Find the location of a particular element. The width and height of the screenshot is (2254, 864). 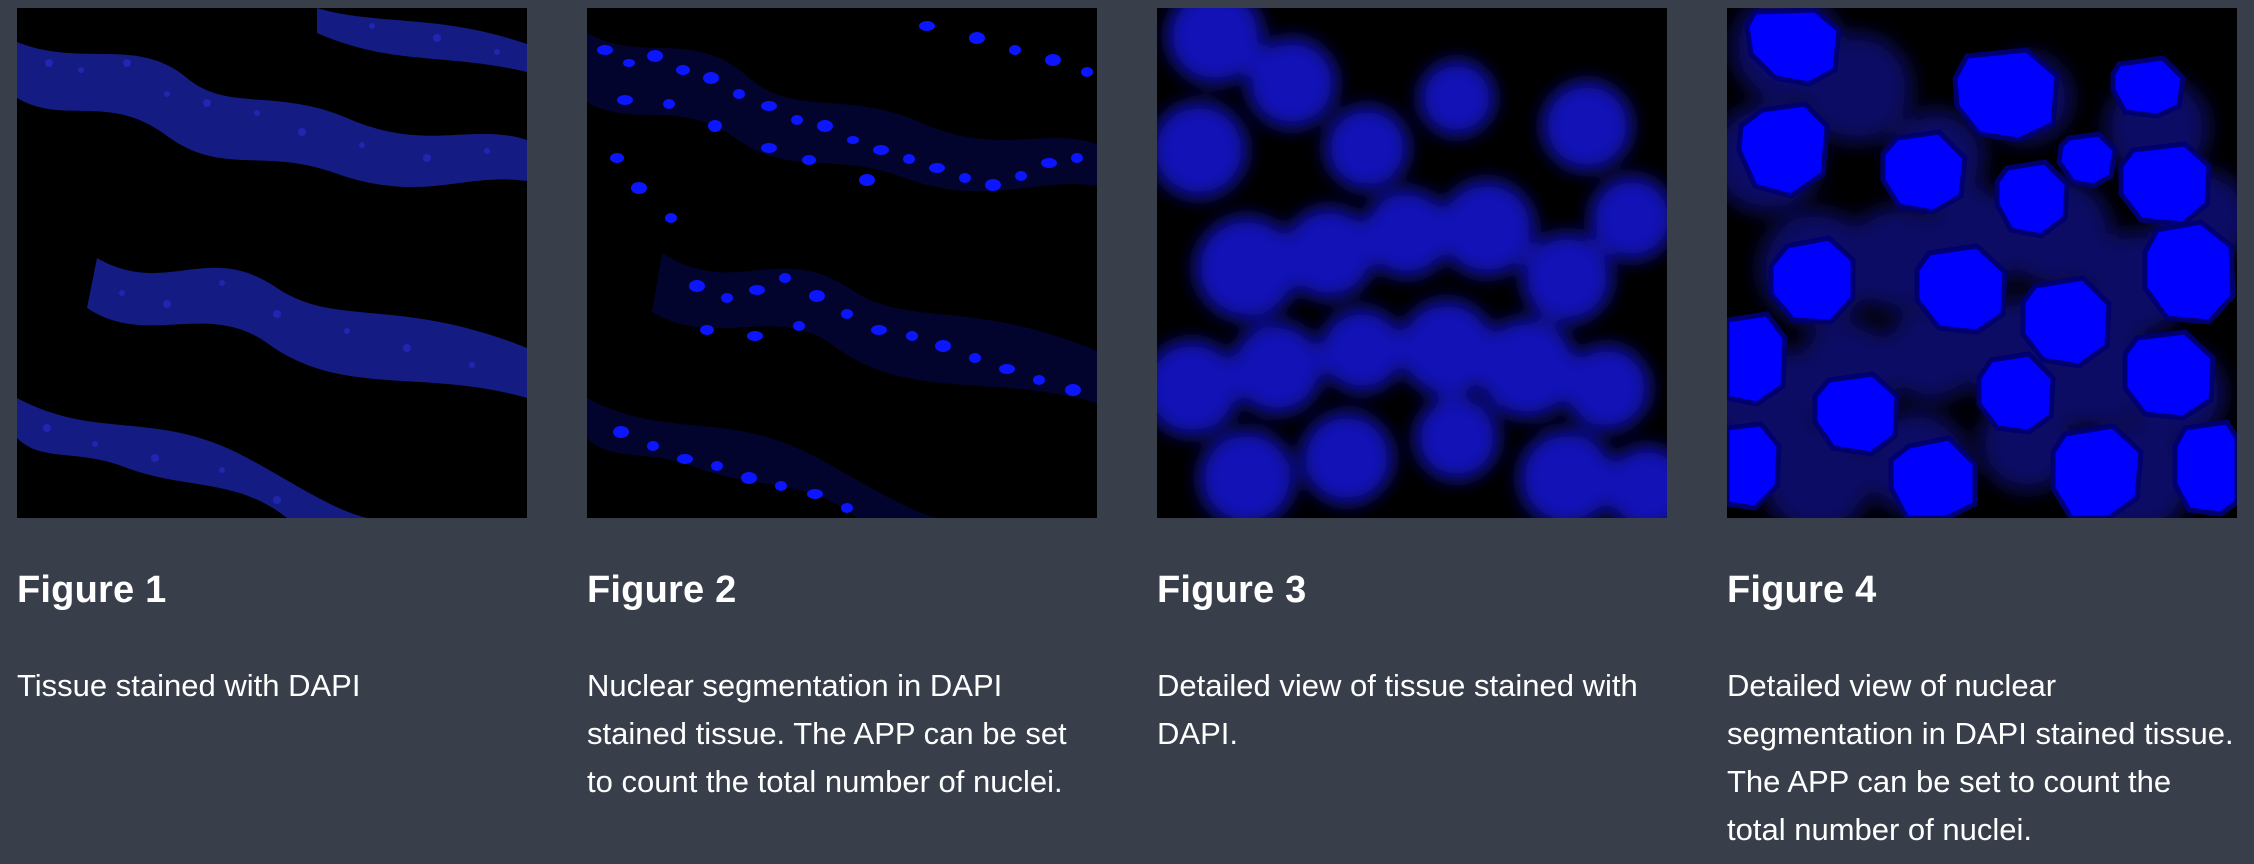

figure-1-caption: Tissue stained with DAPI is located at coordinates (189, 685).